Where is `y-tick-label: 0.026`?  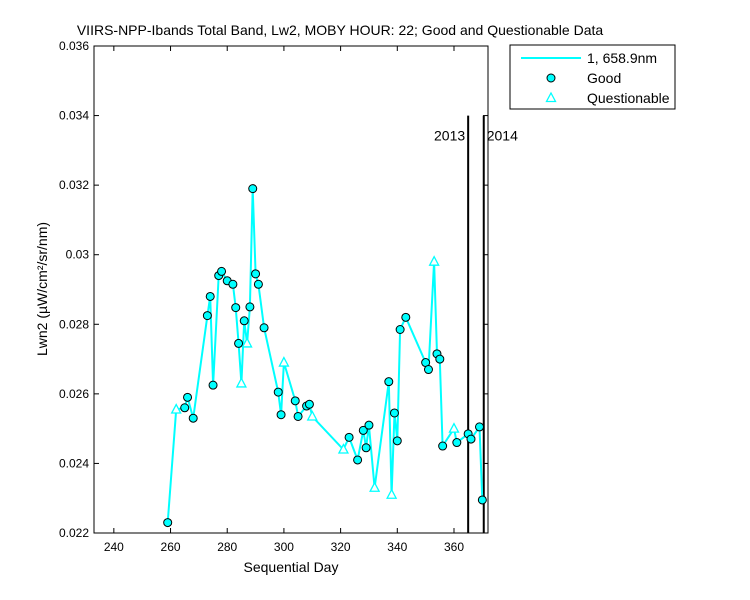
y-tick-label: 0.026 is located at coordinates (74, 394).